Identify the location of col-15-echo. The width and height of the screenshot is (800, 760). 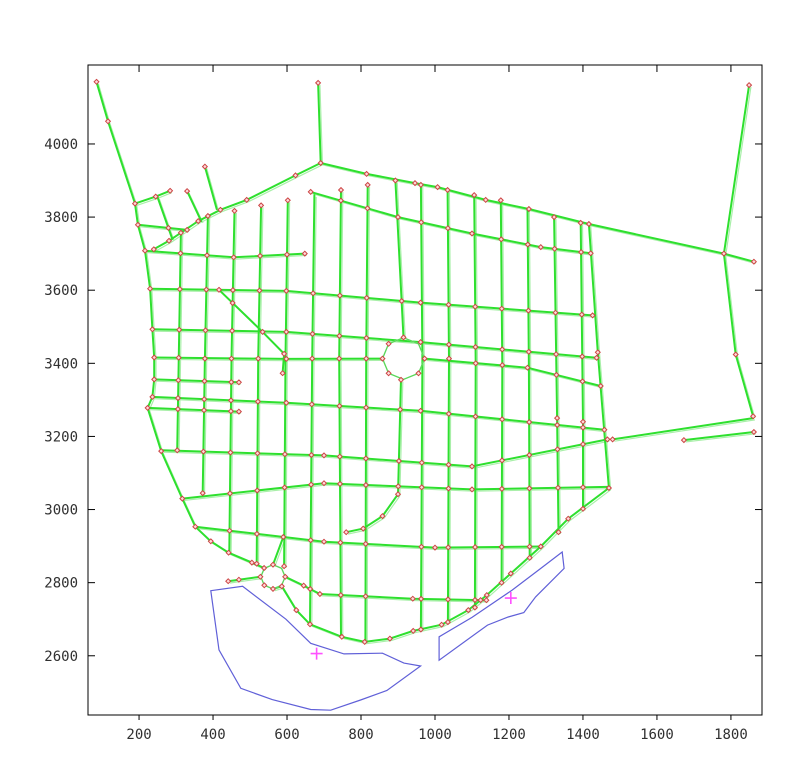
(558, 376).